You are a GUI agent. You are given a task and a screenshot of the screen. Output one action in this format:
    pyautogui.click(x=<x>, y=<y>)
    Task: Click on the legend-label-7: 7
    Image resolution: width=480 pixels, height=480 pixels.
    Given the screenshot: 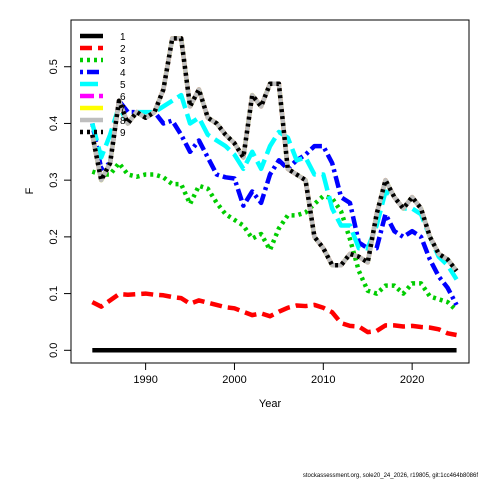 What is the action you would take?
    pyautogui.click(x=123, y=109)
    